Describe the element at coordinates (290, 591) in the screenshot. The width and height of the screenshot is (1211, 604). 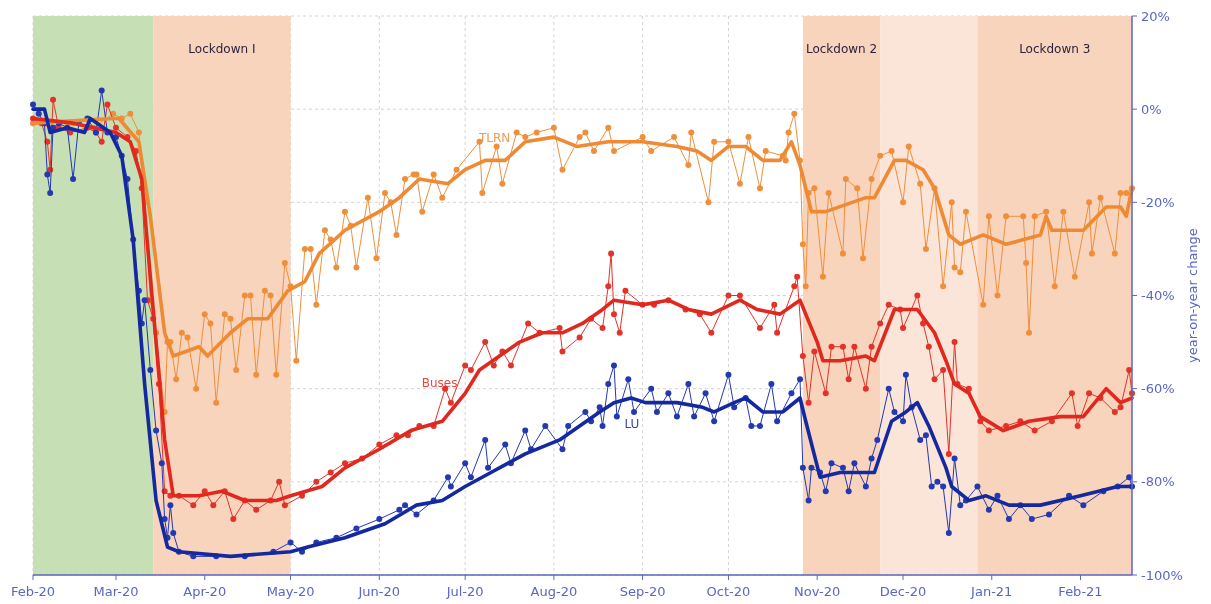
I see `x-tick-label: May-20` at that location.